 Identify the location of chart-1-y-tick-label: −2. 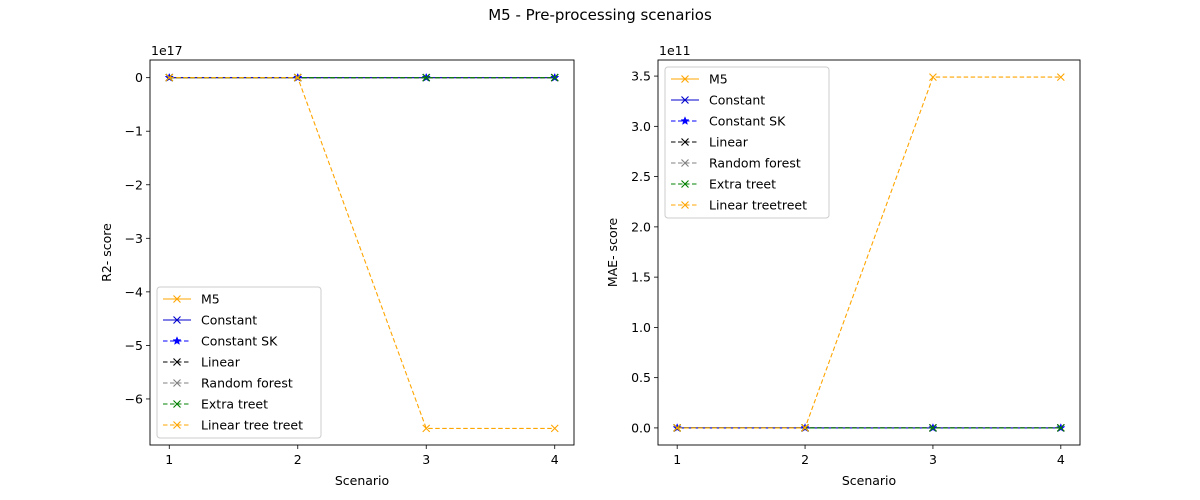
(134, 184).